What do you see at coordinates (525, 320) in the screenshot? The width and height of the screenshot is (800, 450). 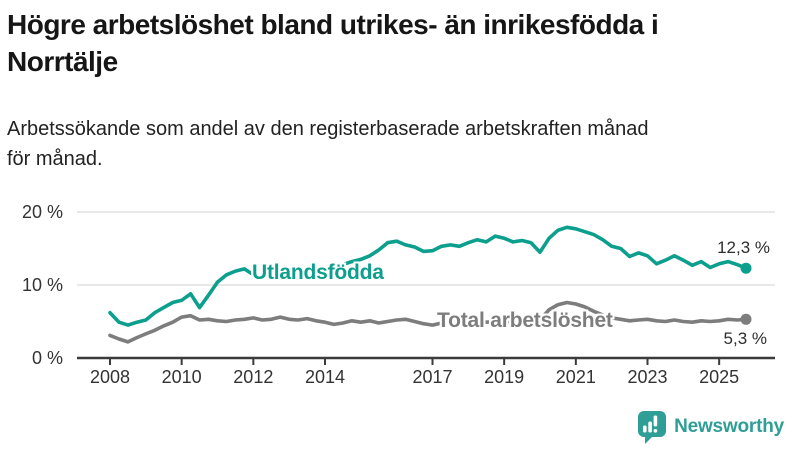 I see `series-label-total-arbetsloshet: Total arbetslöshet` at bounding box center [525, 320].